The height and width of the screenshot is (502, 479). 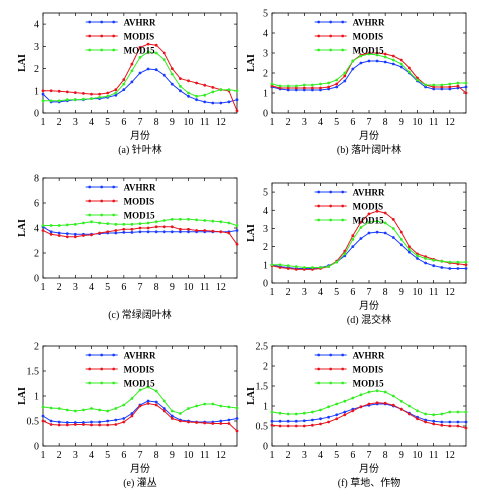 What do you see at coordinates (114, 22) in the screenshot?
I see `chart-a-legend-avhrr-marker` at bounding box center [114, 22].